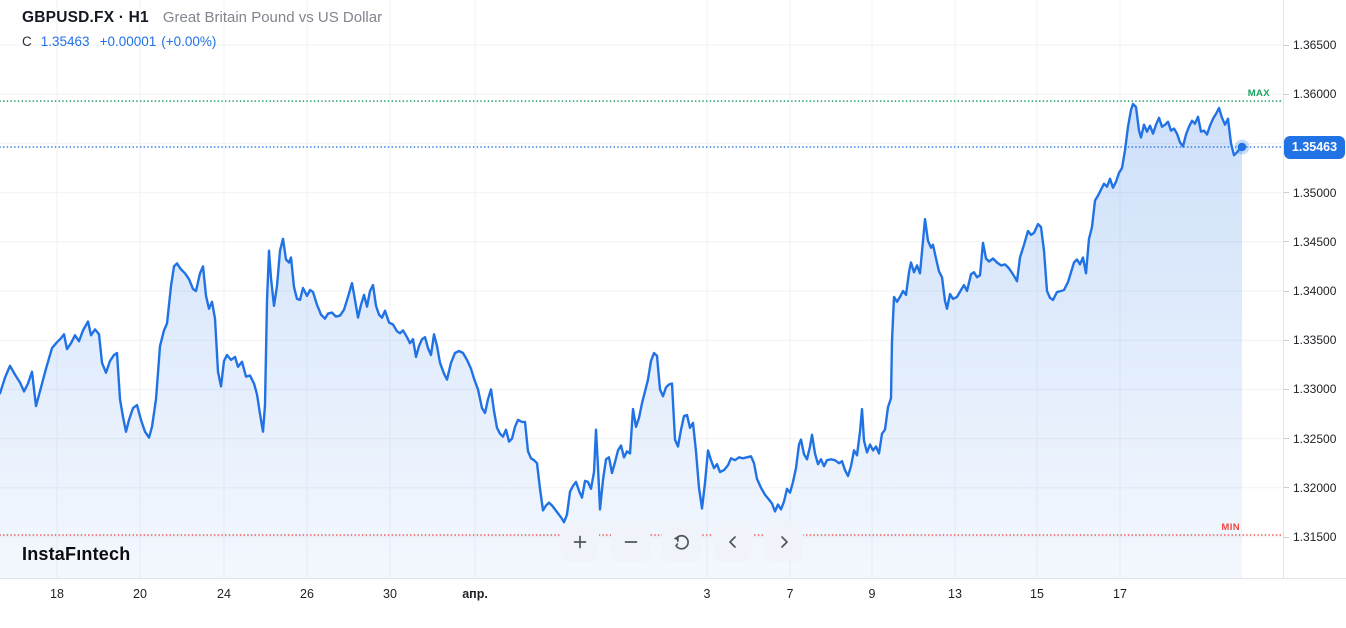  What do you see at coordinates (872, 594) in the screenshot?
I see `time-axis-label: 9` at bounding box center [872, 594].